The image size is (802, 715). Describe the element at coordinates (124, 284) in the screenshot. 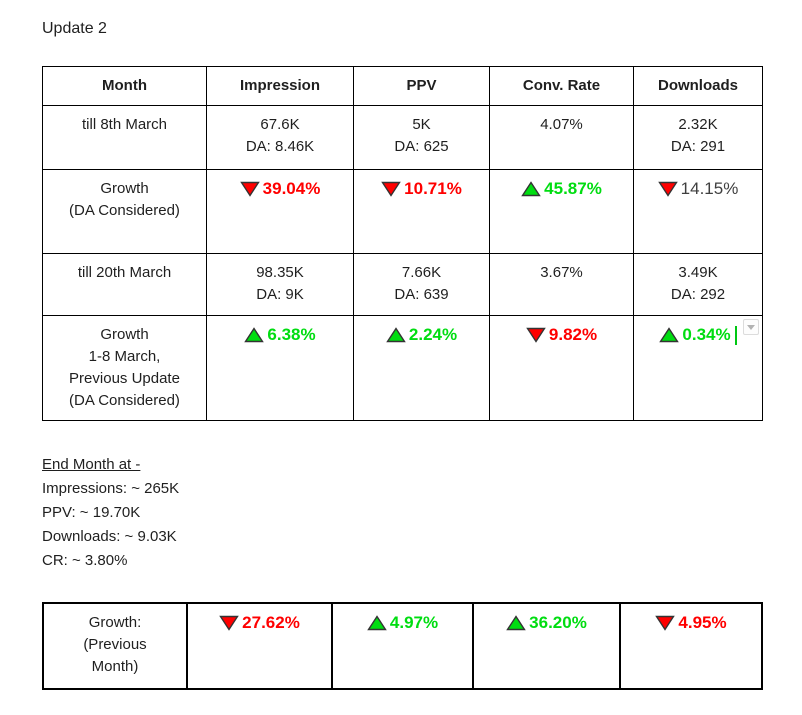

I see `cell-month: till 20th March` at that location.